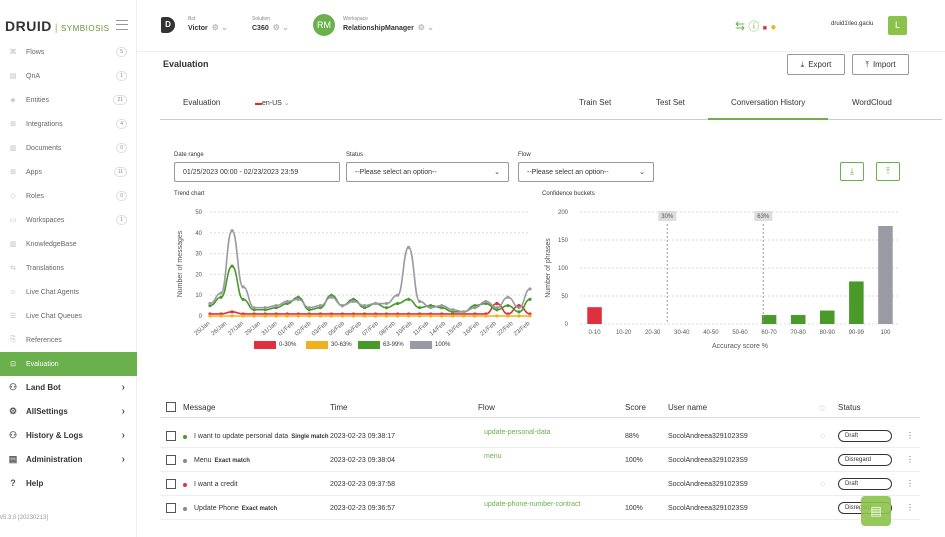 The image size is (945, 537). Describe the element at coordinates (198, 234) in the screenshot. I see `y-tick-label: 40` at that location.